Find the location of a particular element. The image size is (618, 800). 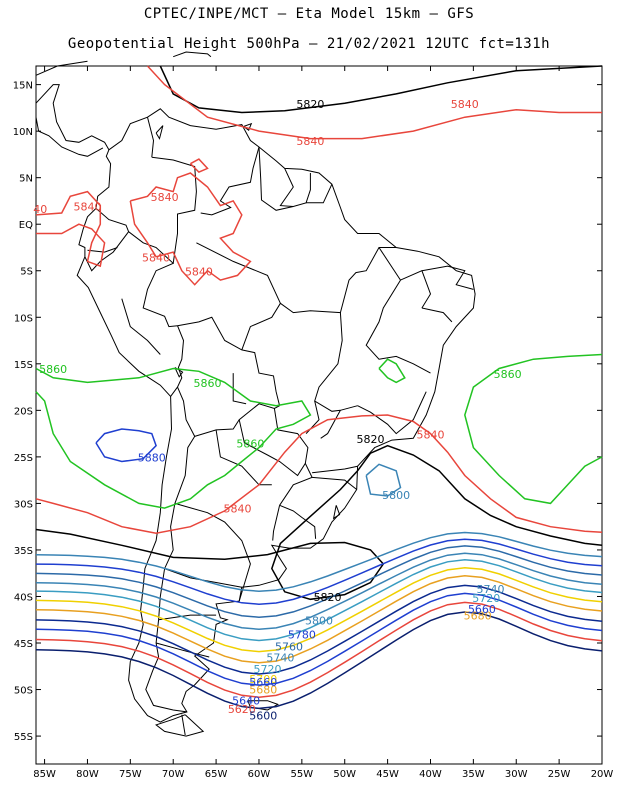

lon-tick-label: 35W is located at coordinates (473, 774).